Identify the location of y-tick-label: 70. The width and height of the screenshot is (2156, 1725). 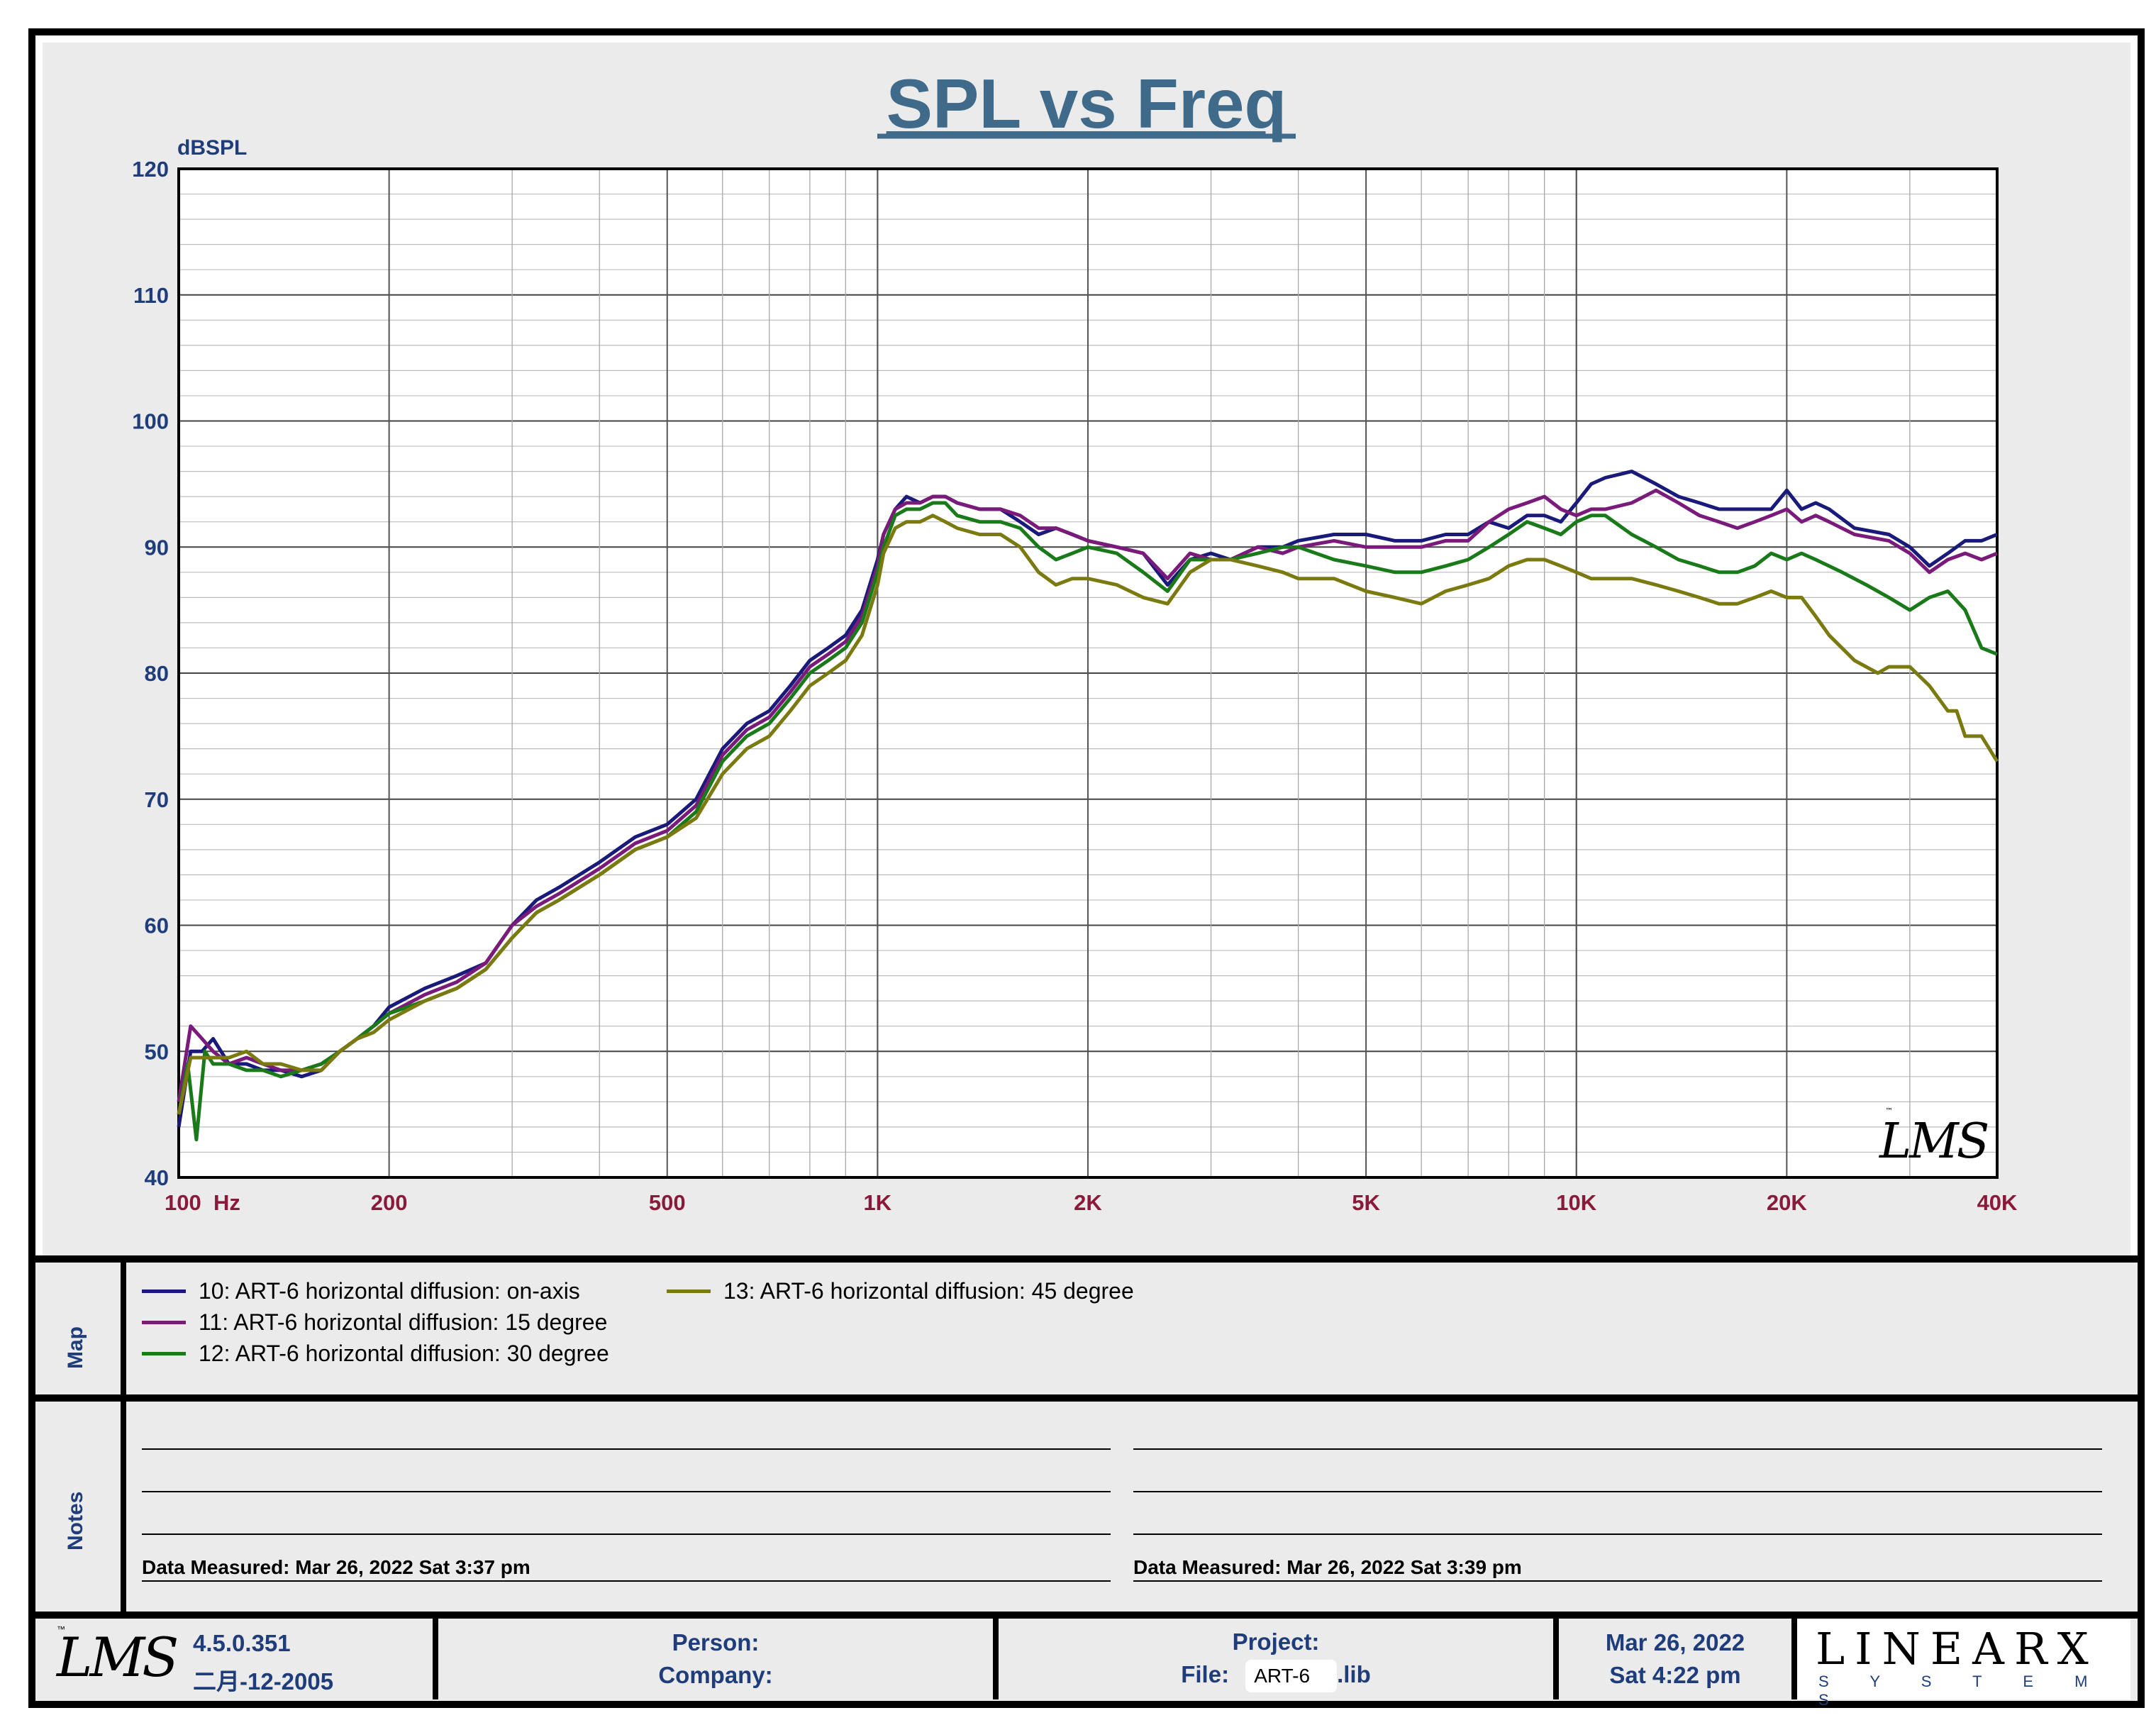
(157, 799).